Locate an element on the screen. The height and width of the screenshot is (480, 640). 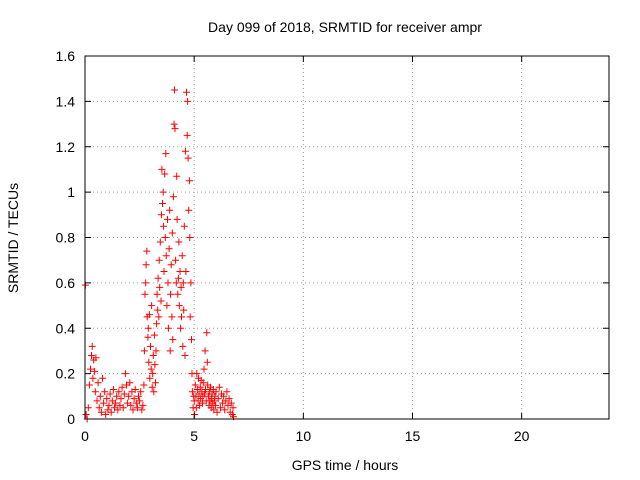
y-tick-label: 0.4 is located at coordinates (66, 328).